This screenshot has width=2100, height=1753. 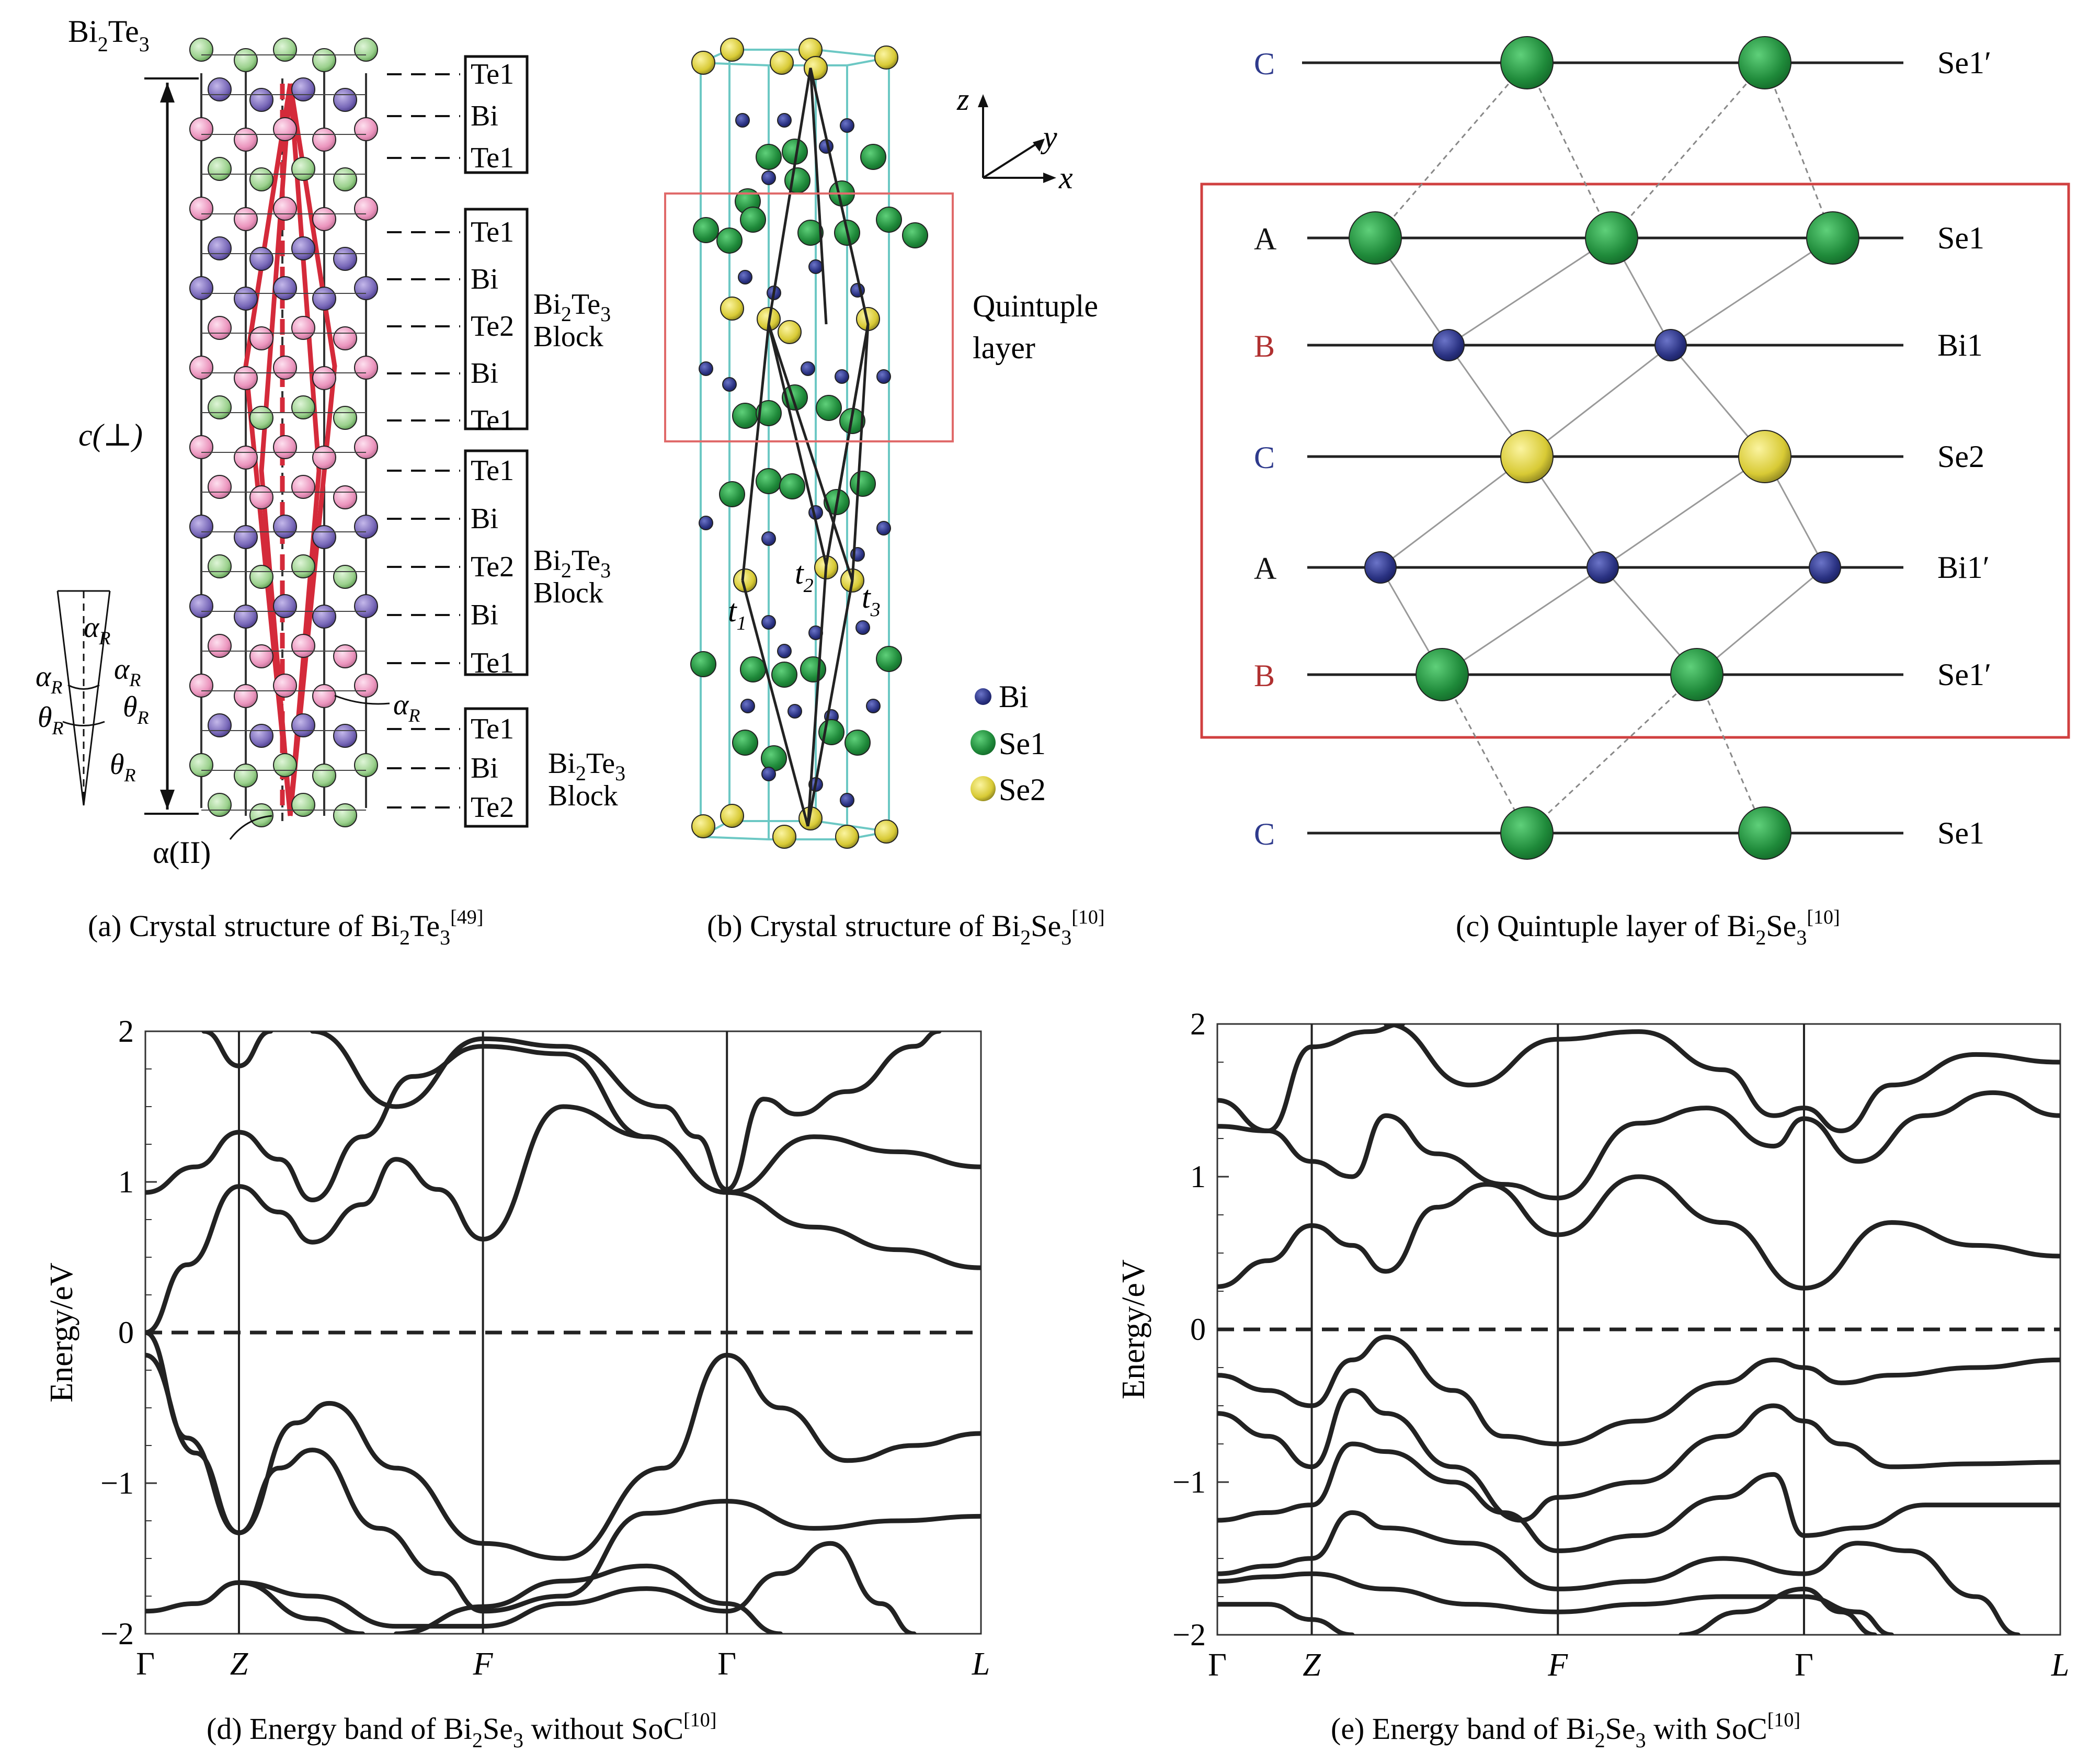 I want to click on k-point-label: Z, so click(x=239, y=1664).